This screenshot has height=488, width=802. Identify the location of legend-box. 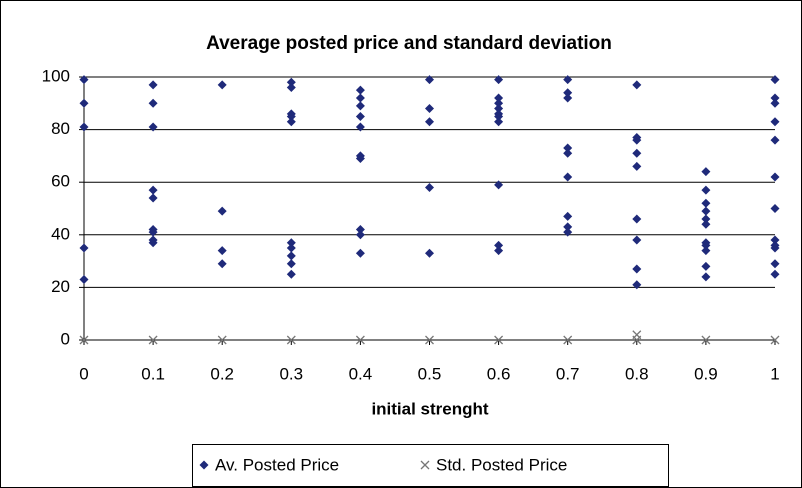
(430, 465).